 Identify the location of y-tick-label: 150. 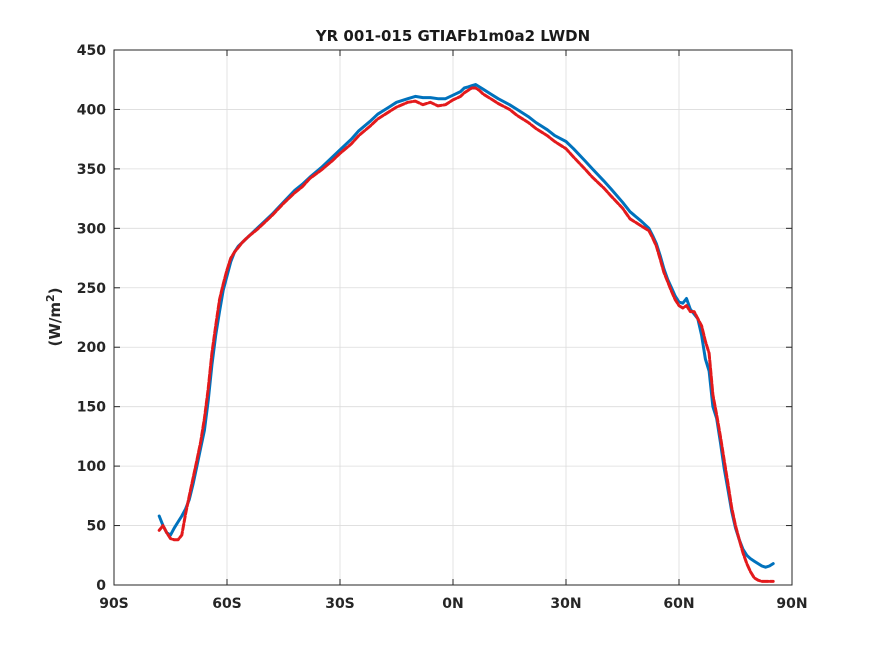
(91, 408).